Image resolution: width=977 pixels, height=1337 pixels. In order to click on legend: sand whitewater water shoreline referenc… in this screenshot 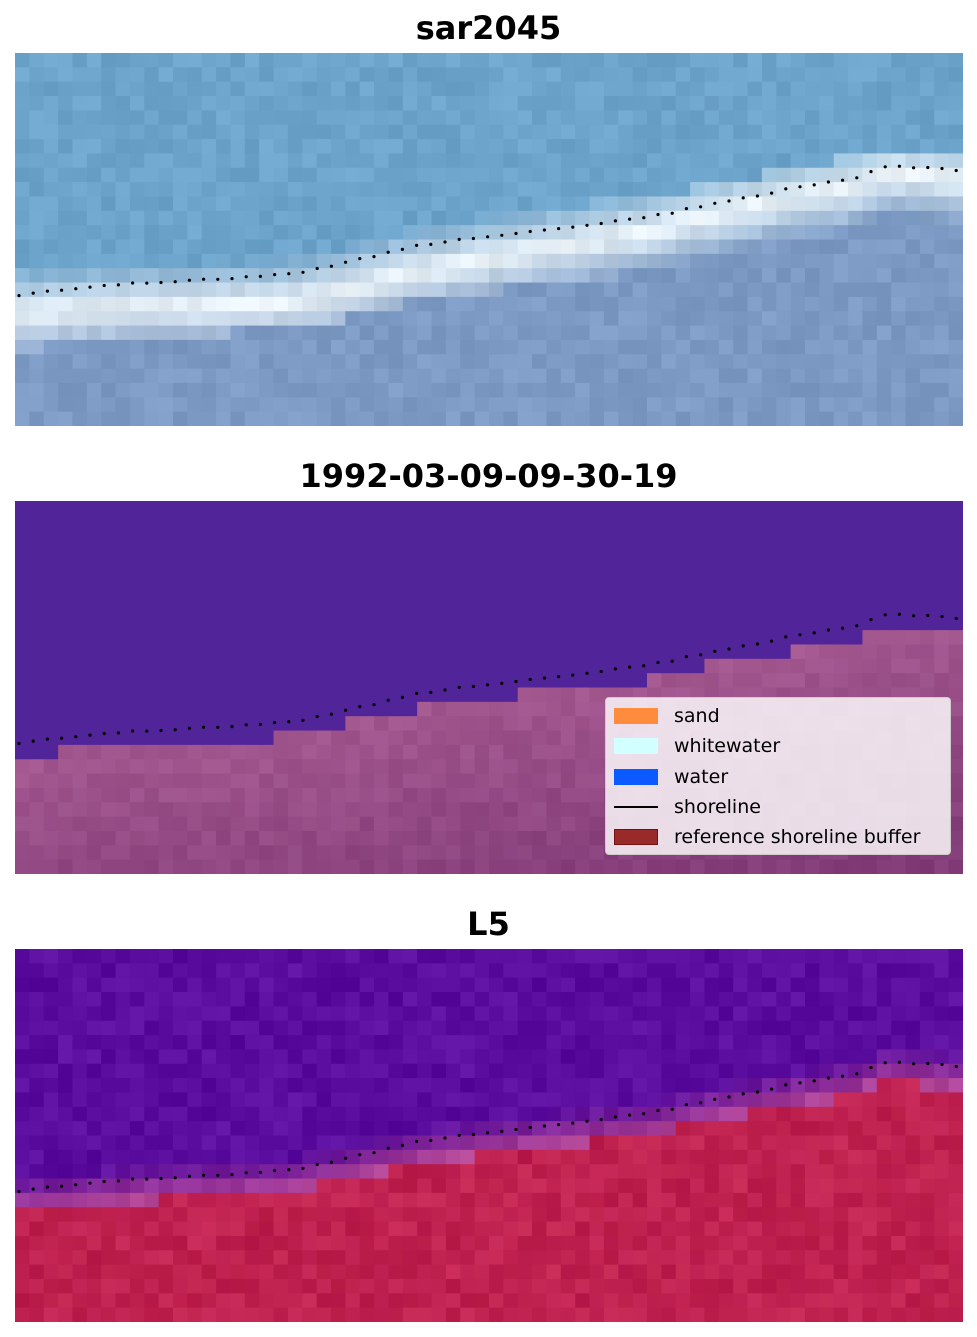, I will do `click(778, 776)`.